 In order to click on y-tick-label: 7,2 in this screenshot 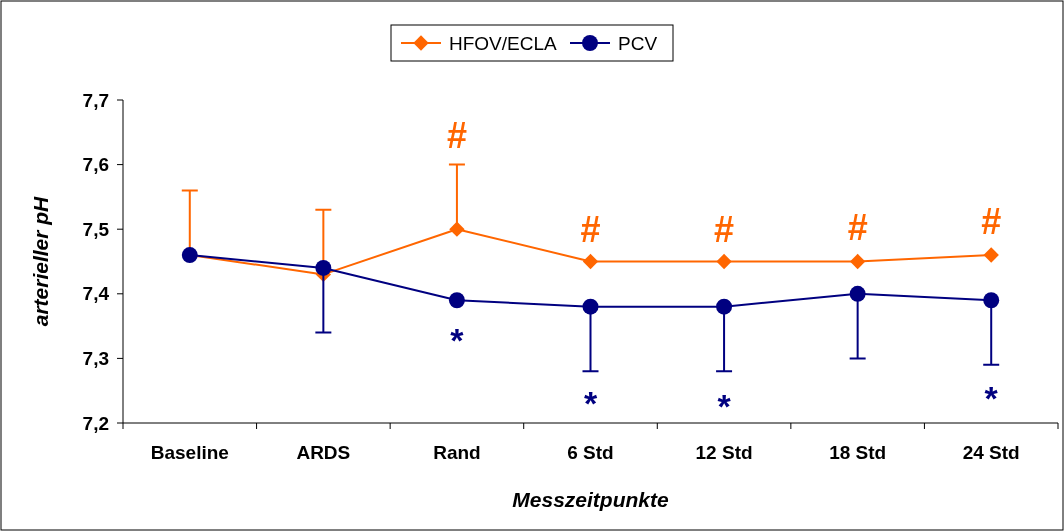, I will do `click(95, 423)`.